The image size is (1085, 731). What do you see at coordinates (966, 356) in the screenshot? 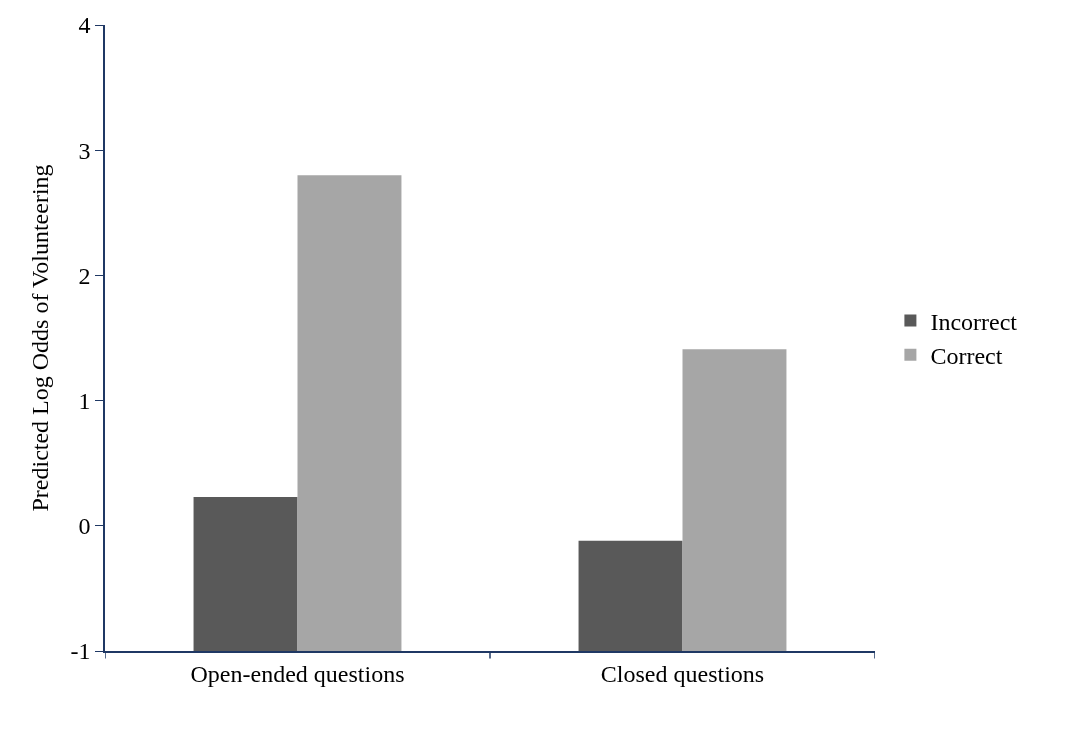
I see `legend-label: Correct` at bounding box center [966, 356].